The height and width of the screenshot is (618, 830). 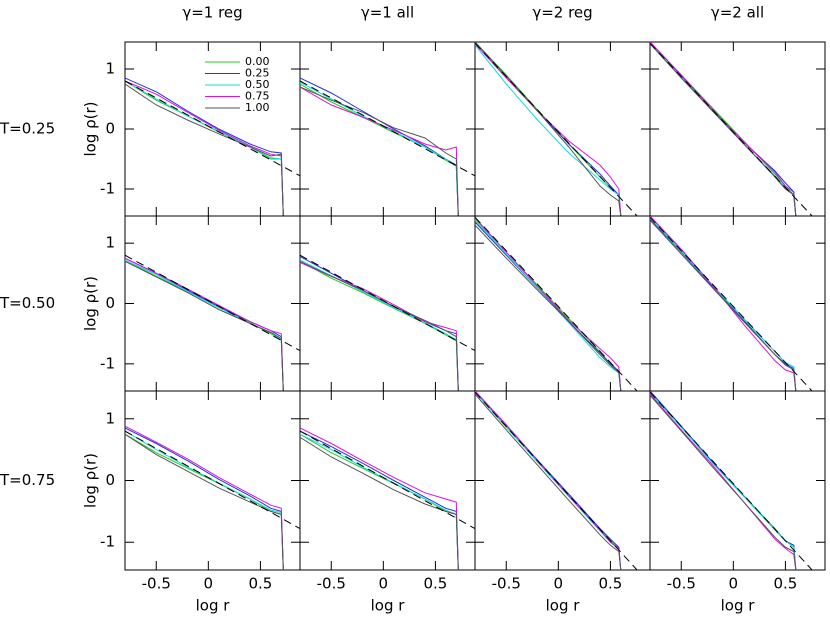 What do you see at coordinates (257, 107) in the screenshot?
I see `legend-label: 1.00` at bounding box center [257, 107].